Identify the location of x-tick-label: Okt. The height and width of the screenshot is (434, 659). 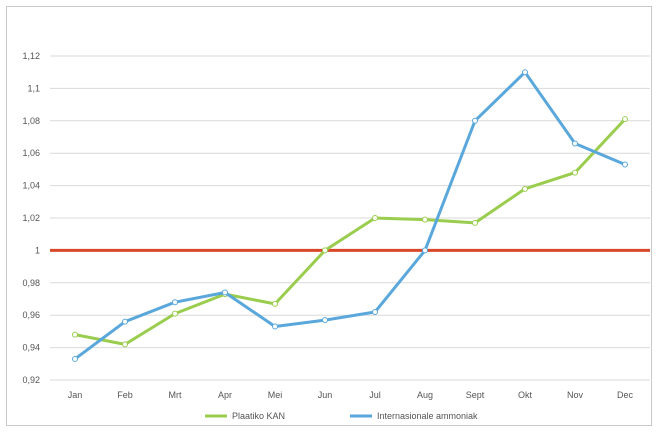
(525, 395).